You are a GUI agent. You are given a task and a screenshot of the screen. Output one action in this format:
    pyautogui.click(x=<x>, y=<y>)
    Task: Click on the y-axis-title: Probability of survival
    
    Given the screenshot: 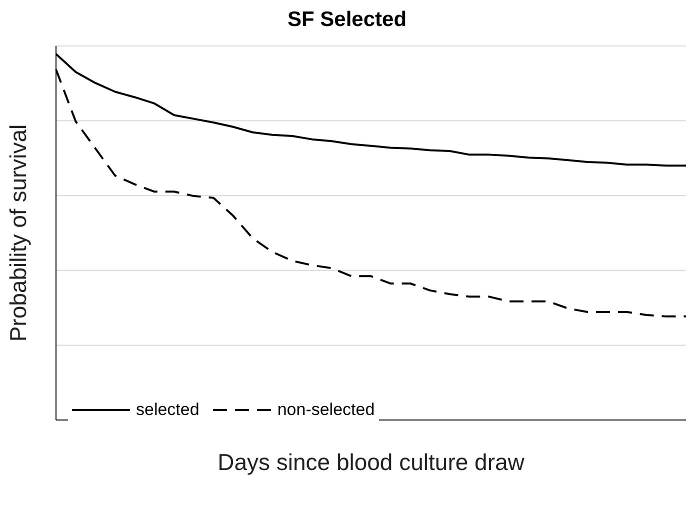 What is the action you would take?
    pyautogui.click(x=18, y=233)
    